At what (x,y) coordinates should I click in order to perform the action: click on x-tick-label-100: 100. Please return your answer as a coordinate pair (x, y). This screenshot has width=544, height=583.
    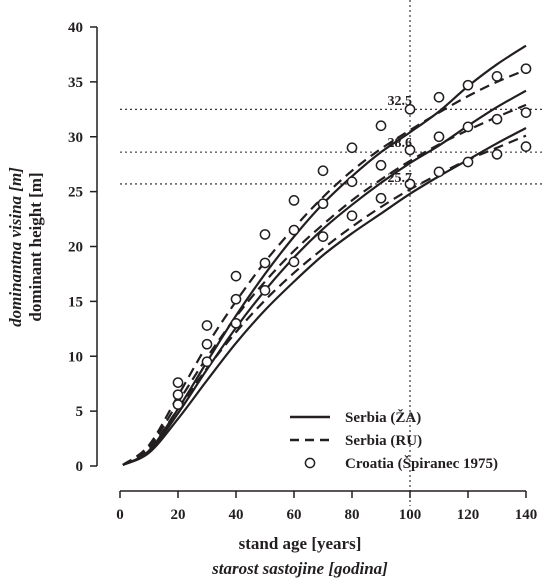
    Looking at the image, I should click on (410, 515).